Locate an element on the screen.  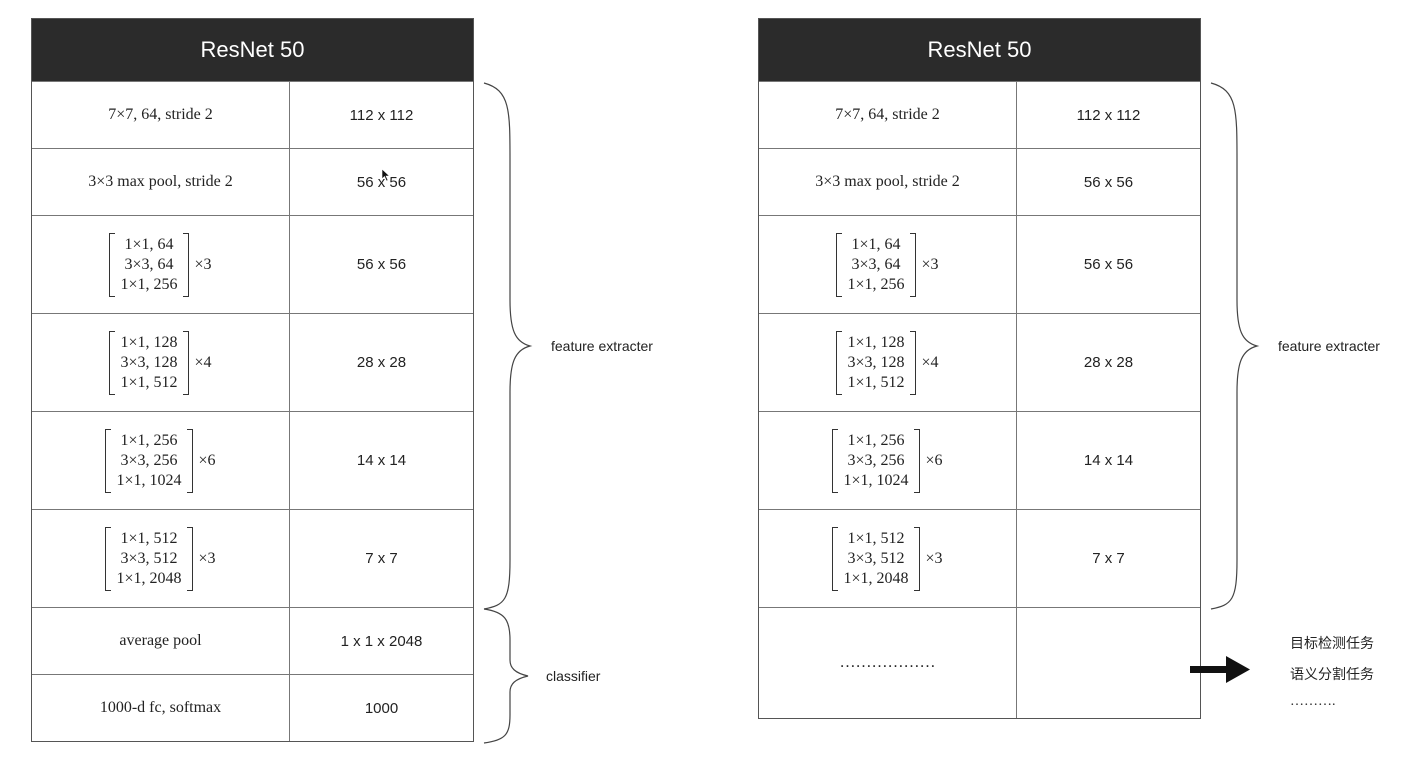
block-matrix: 1×1, 64 3×3, 64 1×1, 256 is located at coordinates (876, 264).